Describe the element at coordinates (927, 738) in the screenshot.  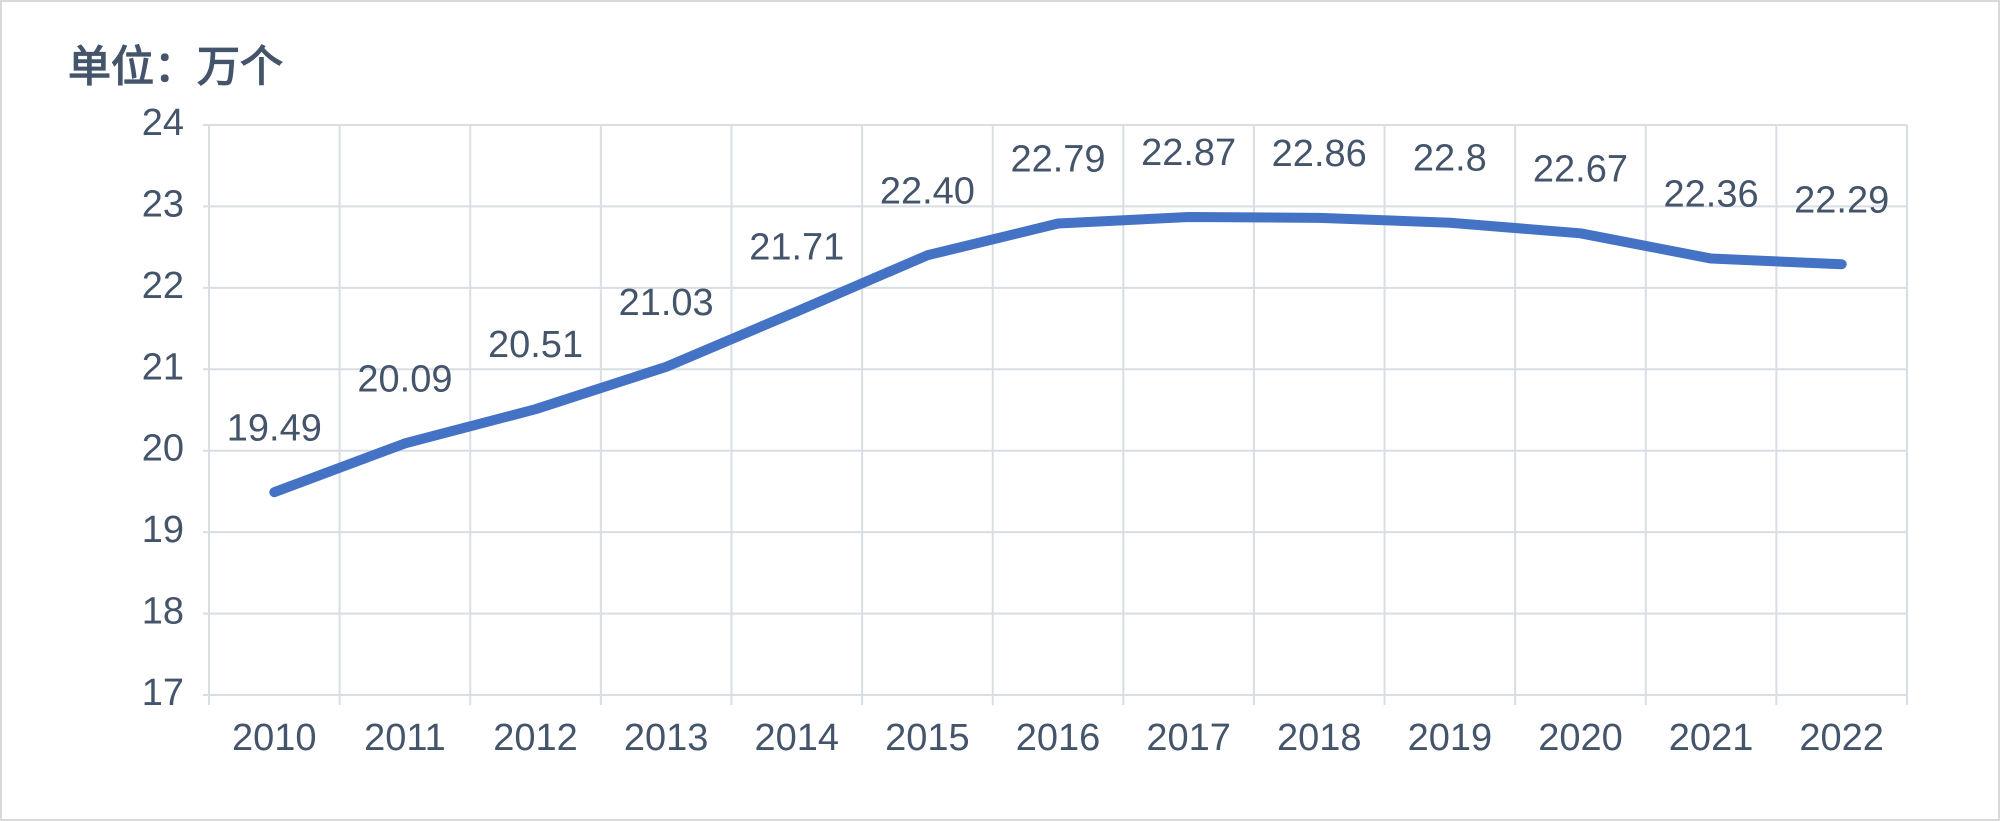
I see `x-tick-label: 2015` at that location.